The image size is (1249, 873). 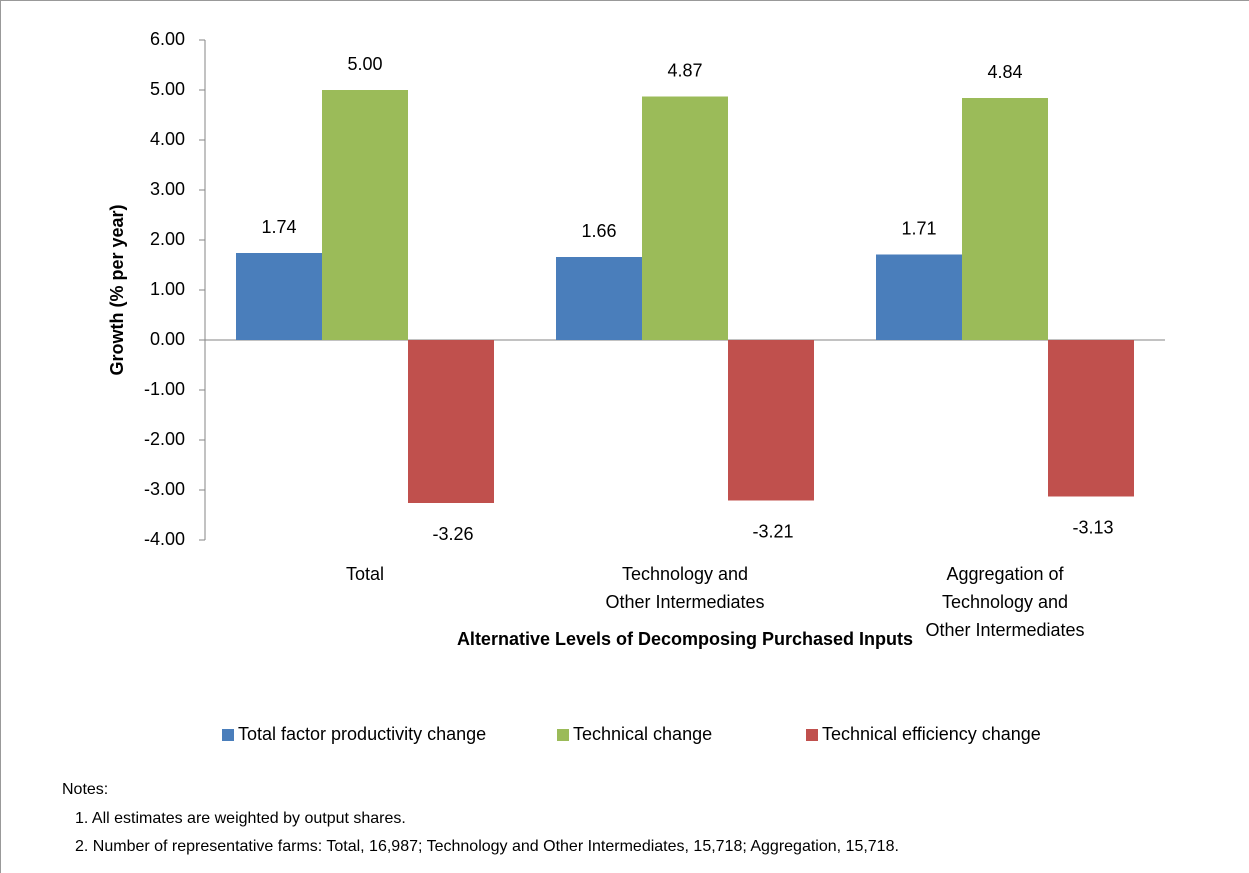 What do you see at coordinates (362, 734) in the screenshot?
I see `legend-label: Total factor productivity change` at bounding box center [362, 734].